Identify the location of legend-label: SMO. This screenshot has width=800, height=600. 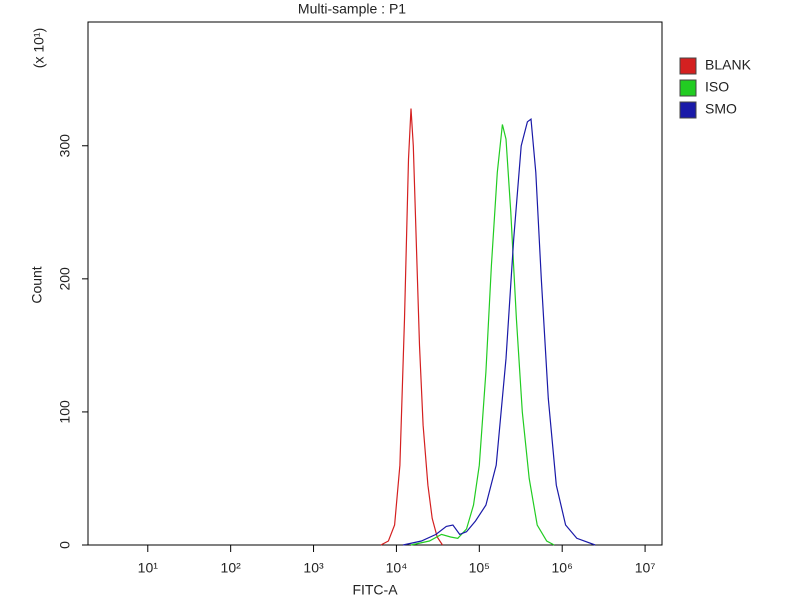
(721, 109).